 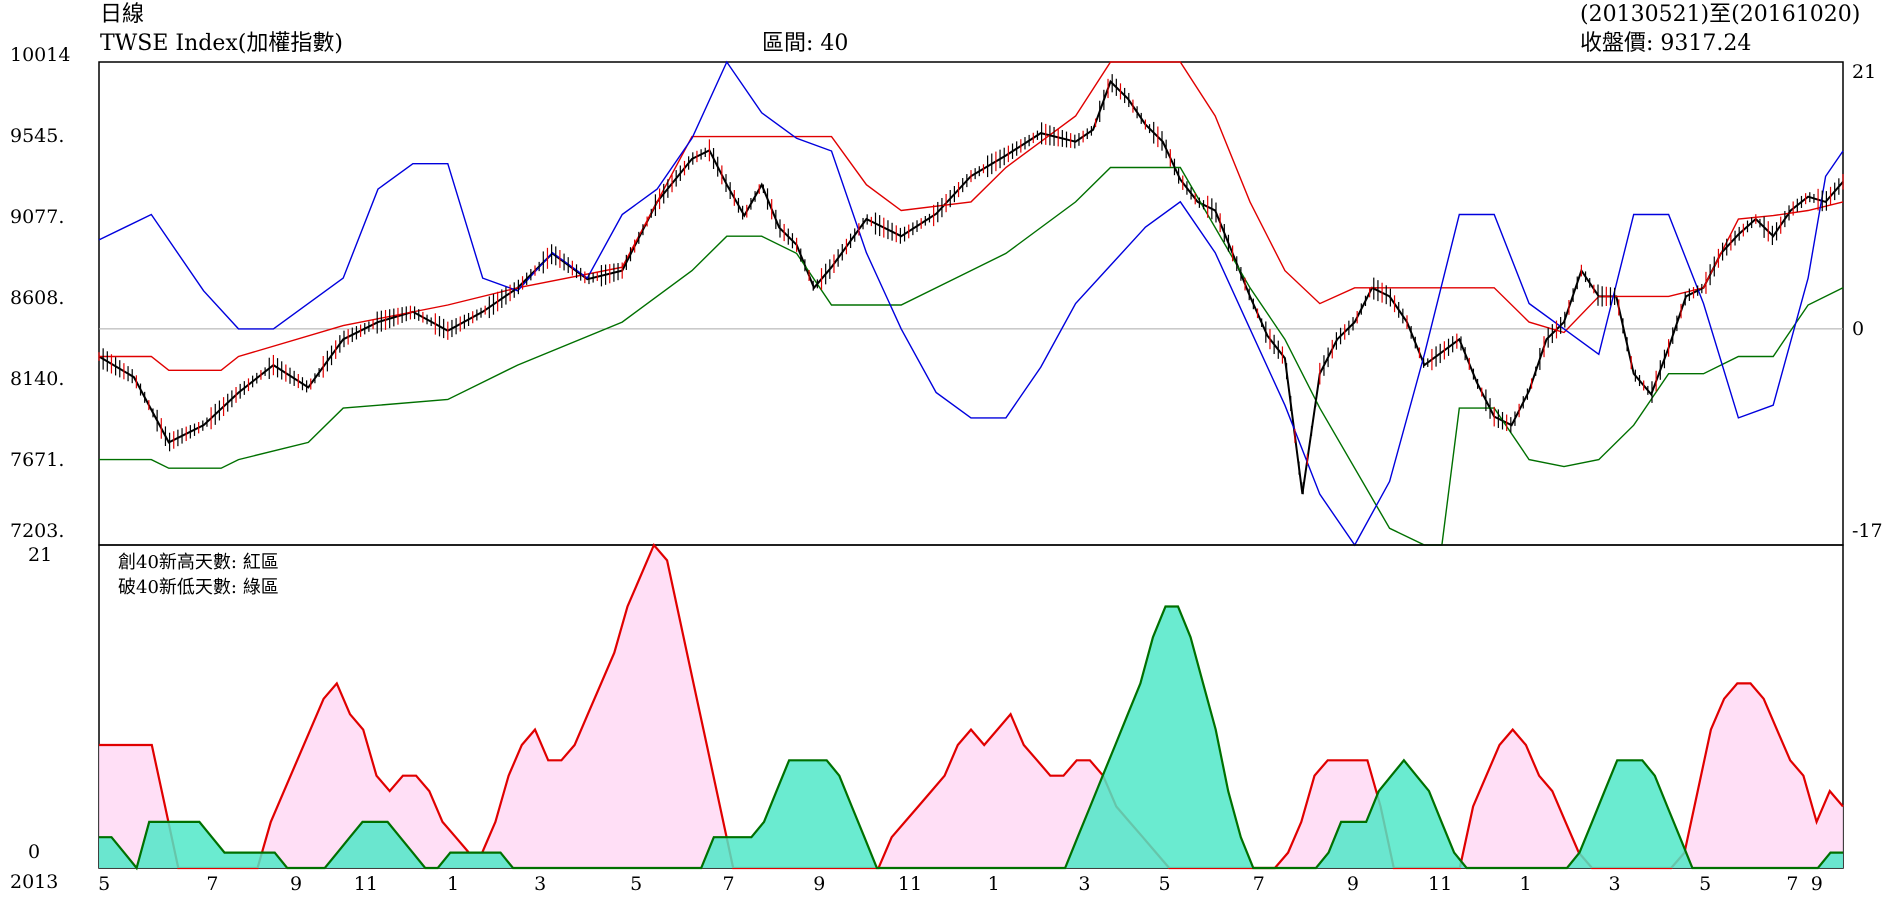 I want to click on y-tick-left-3: 8608., so click(x=37, y=298).